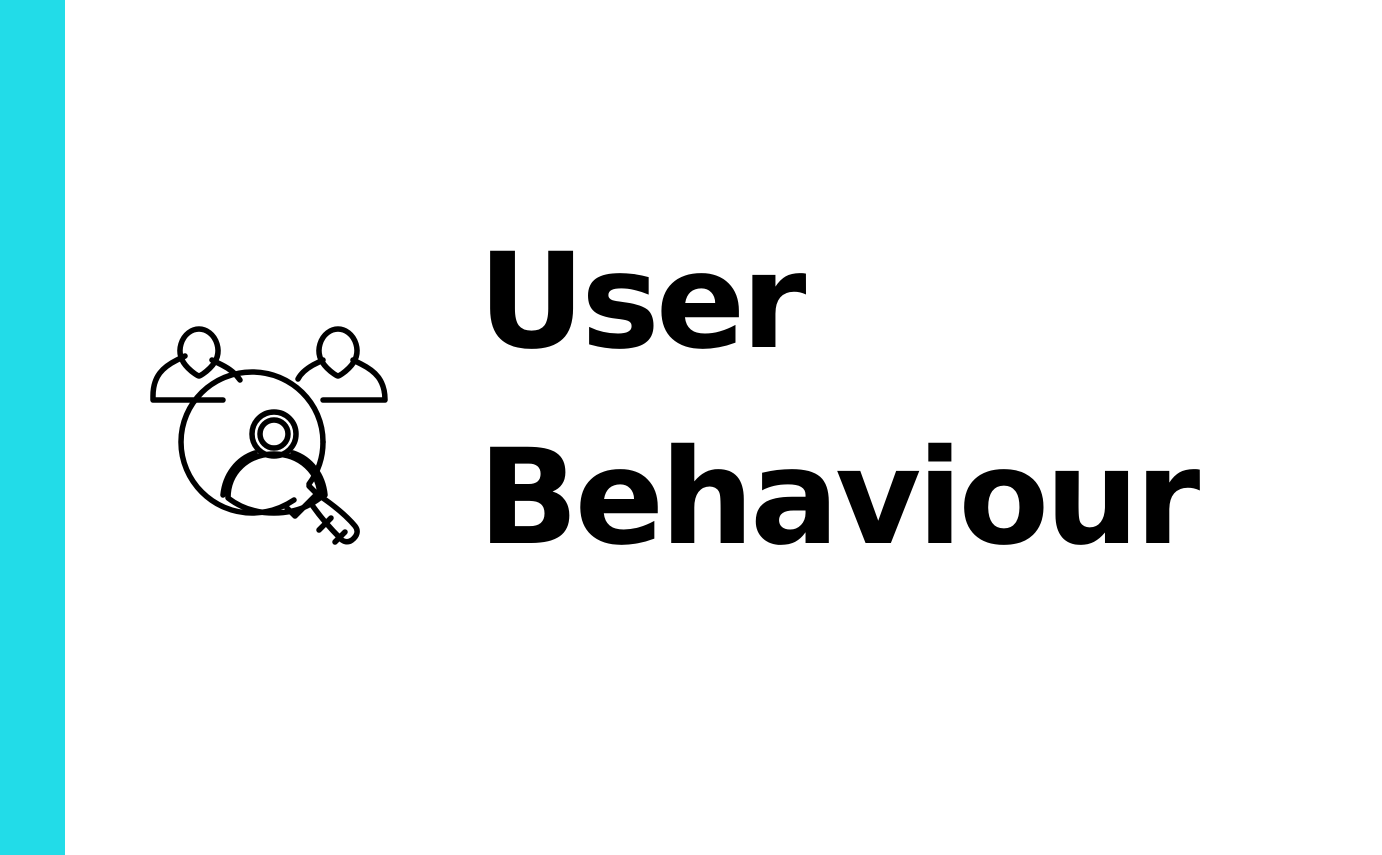  What do you see at coordinates (32, 427) in the screenshot?
I see `accent-bar` at bounding box center [32, 427].